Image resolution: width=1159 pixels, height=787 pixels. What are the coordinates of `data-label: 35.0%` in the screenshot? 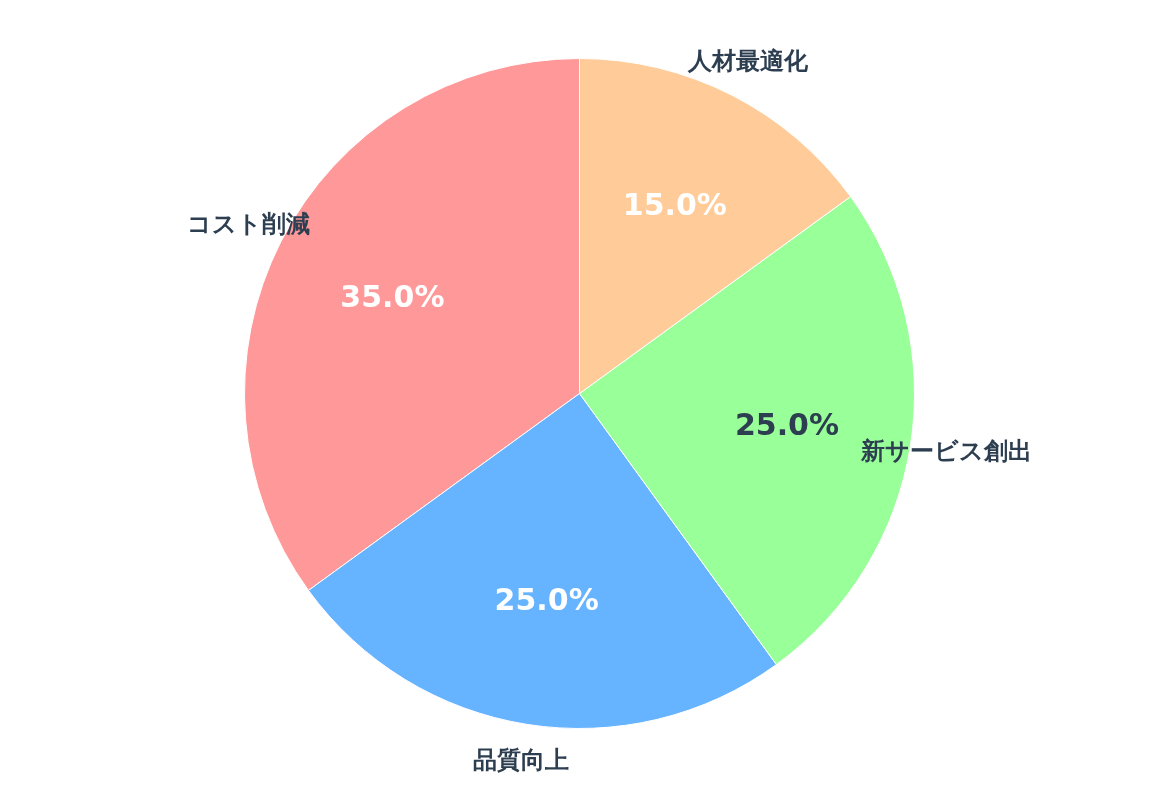 It's located at (392, 297).